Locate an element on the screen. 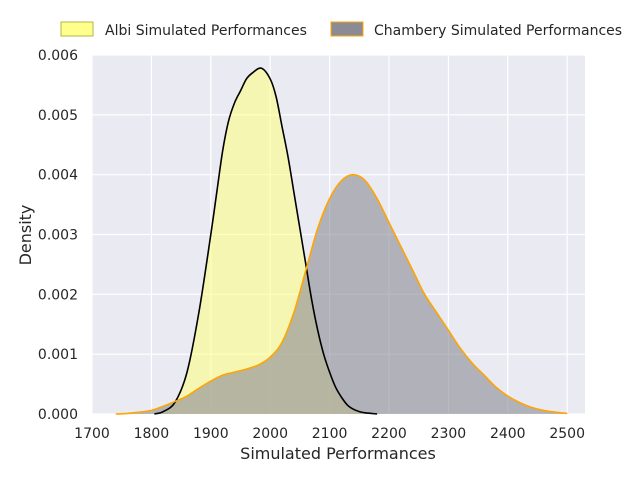 Image resolution: width=640 pixels, height=480 pixels. y-tick-label: 0.001 is located at coordinates (58, 355).